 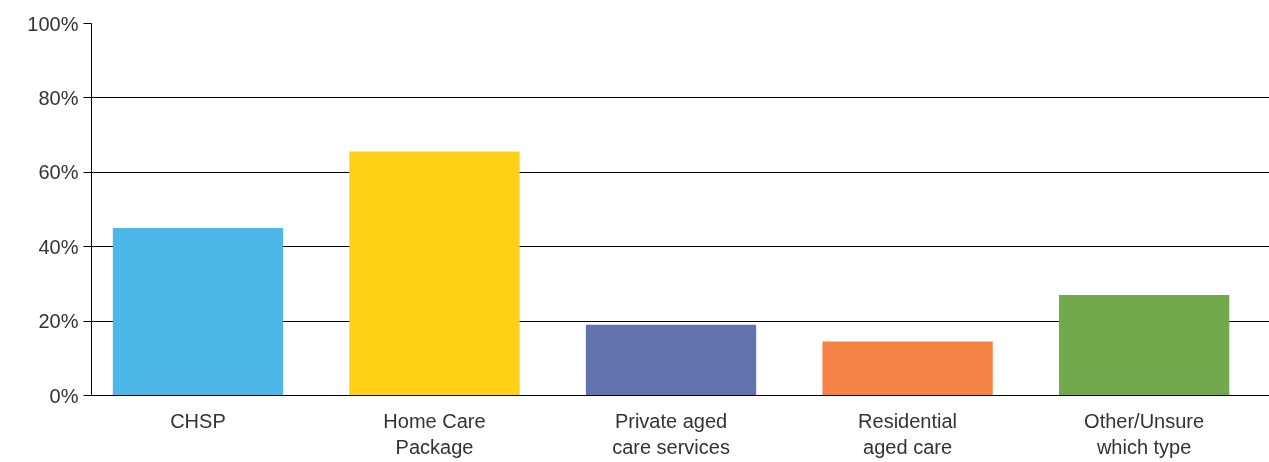 I want to click on y-tick-label: 60%, so click(x=58, y=172).